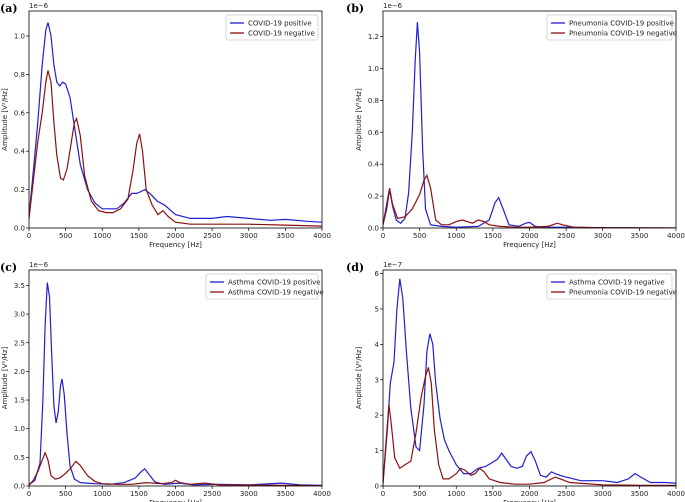  I want to click on legend-label: COVID-19 negative, so click(281, 34).